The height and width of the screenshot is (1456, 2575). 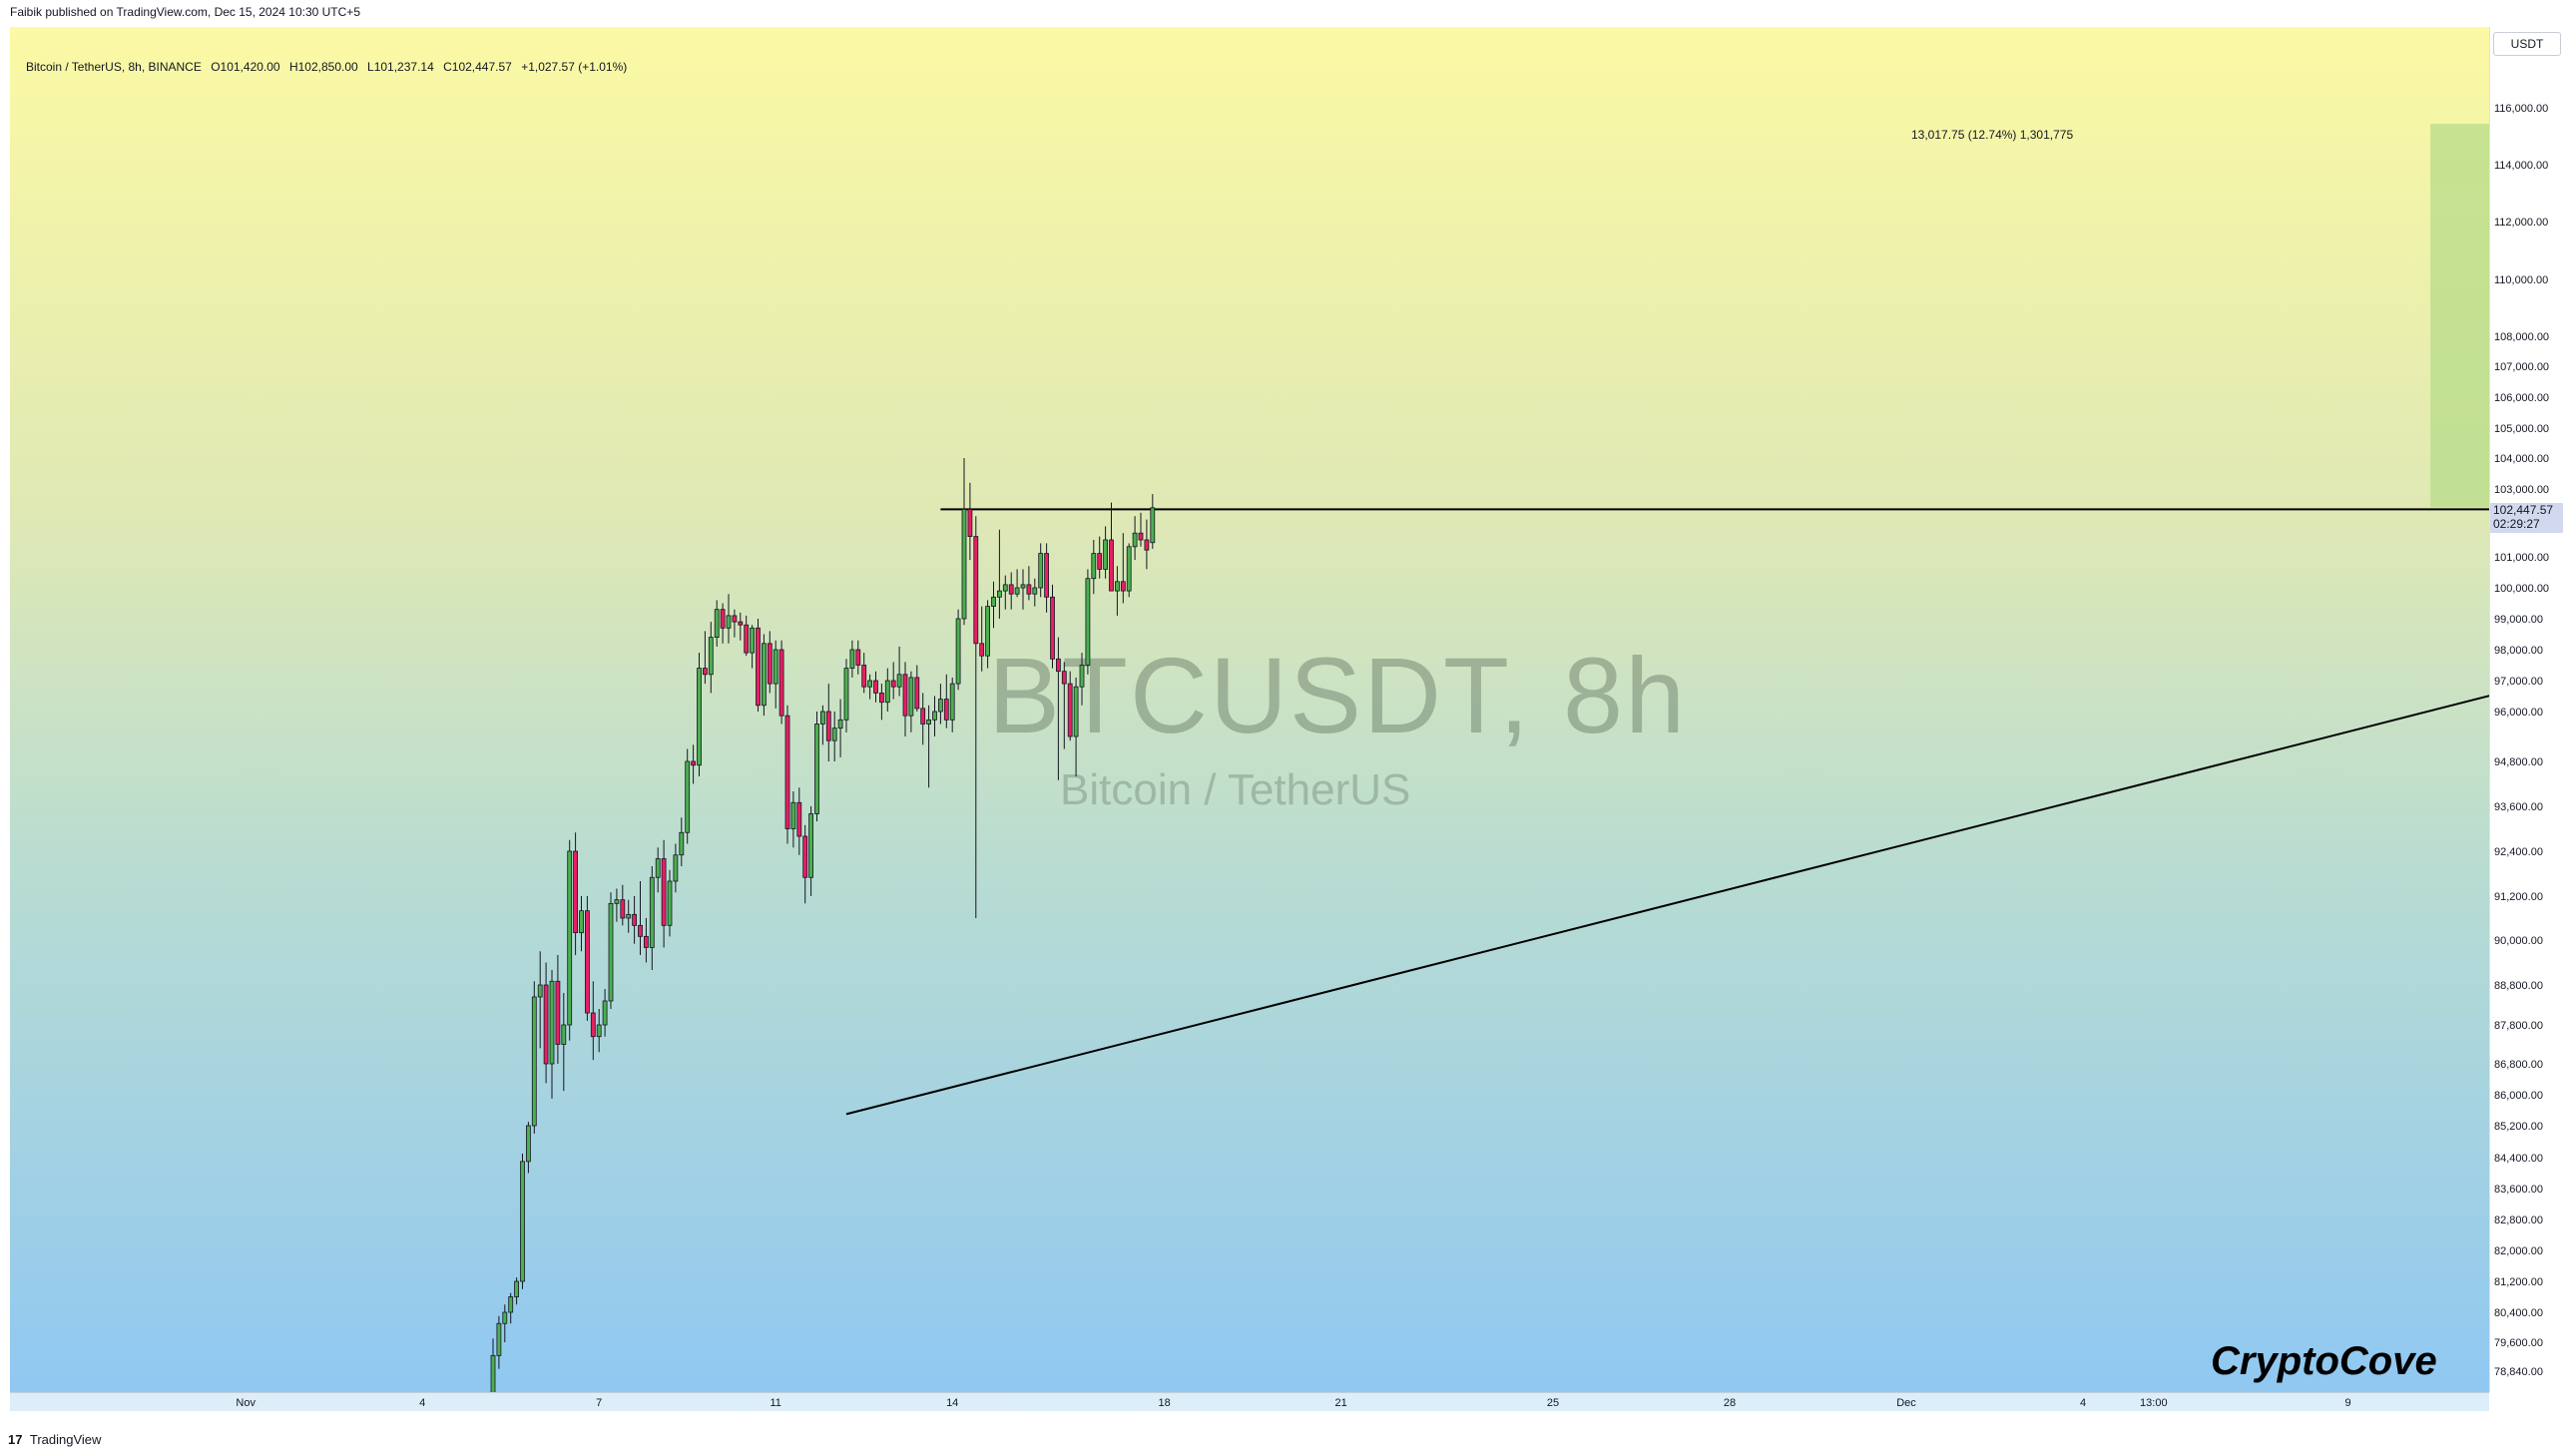 I want to click on target-zone, so click(x=2459, y=315).